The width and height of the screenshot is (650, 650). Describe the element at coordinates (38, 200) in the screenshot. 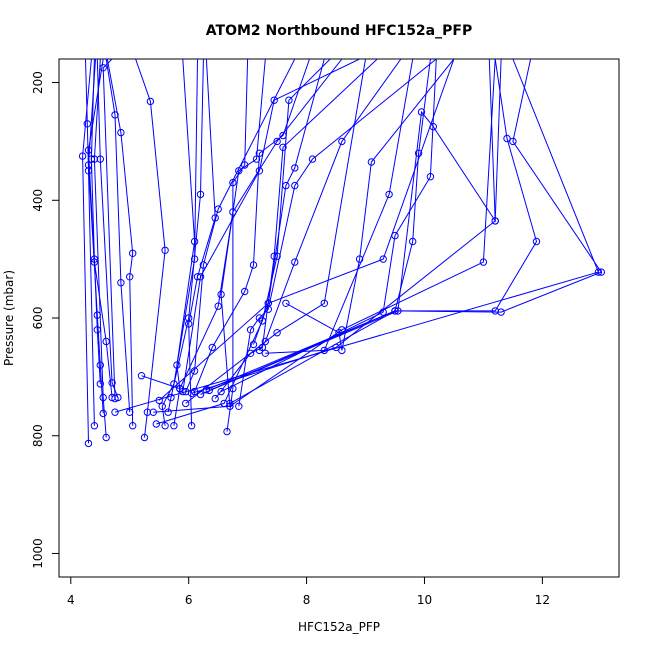

I see `y-tick-label: 400` at that location.